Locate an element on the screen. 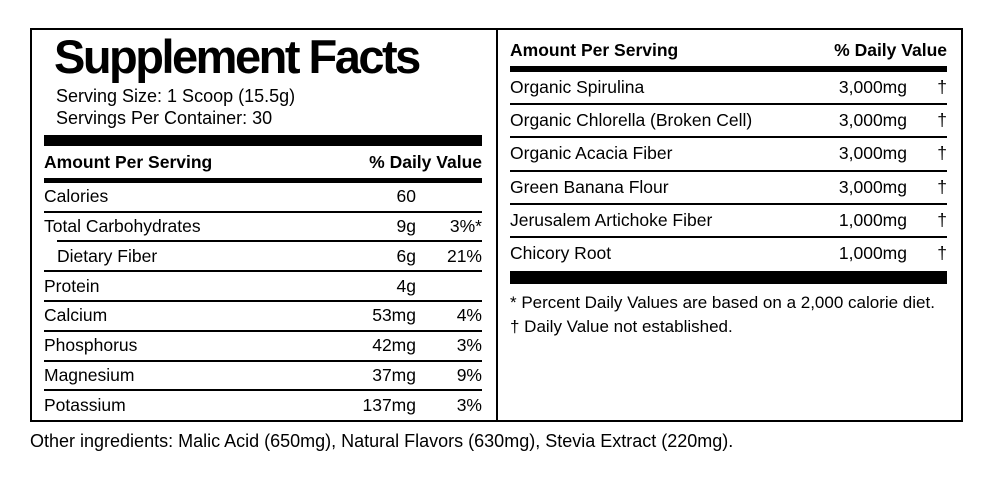 The image size is (991, 489). table-row: Phosphorus 42mg 3% is located at coordinates (263, 344).